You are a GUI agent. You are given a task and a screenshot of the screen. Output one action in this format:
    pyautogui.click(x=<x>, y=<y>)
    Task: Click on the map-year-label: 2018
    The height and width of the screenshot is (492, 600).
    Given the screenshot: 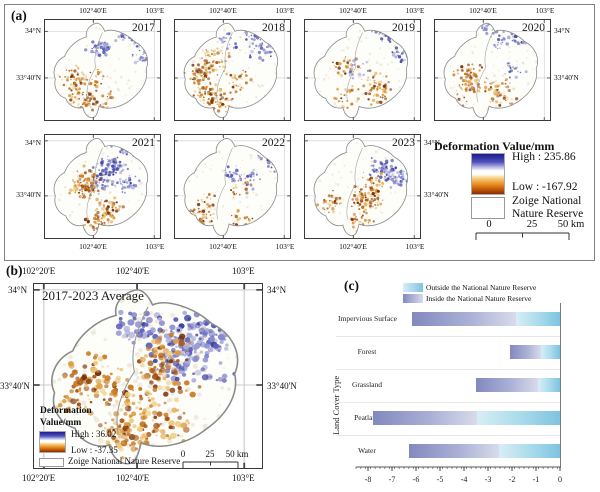 What is the action you would take?
    pyautogui.click(x=273, y=28)
    